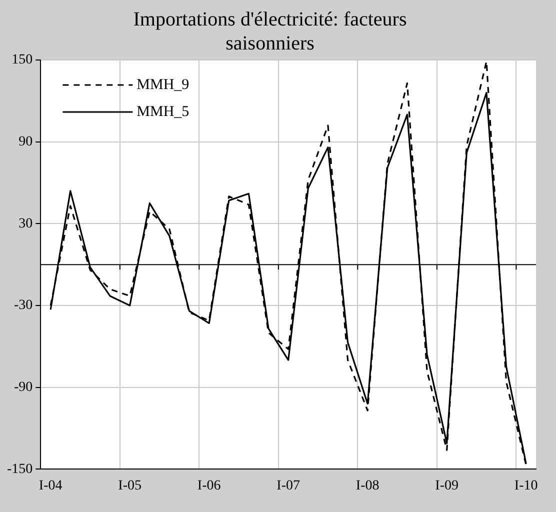 This screenshot has width=556, height=512. I want to click on x-tick-label: I-08, so click(368, 486).